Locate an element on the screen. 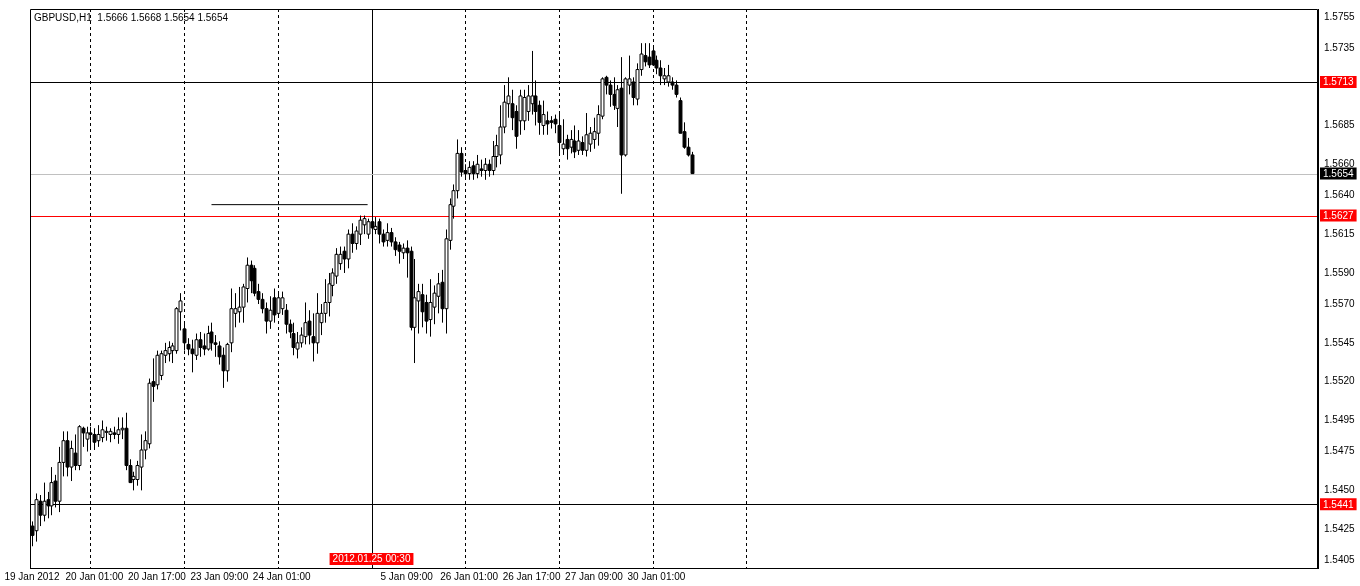  ref-line-label: 1.5654 is located at coordinates (1339, 173).